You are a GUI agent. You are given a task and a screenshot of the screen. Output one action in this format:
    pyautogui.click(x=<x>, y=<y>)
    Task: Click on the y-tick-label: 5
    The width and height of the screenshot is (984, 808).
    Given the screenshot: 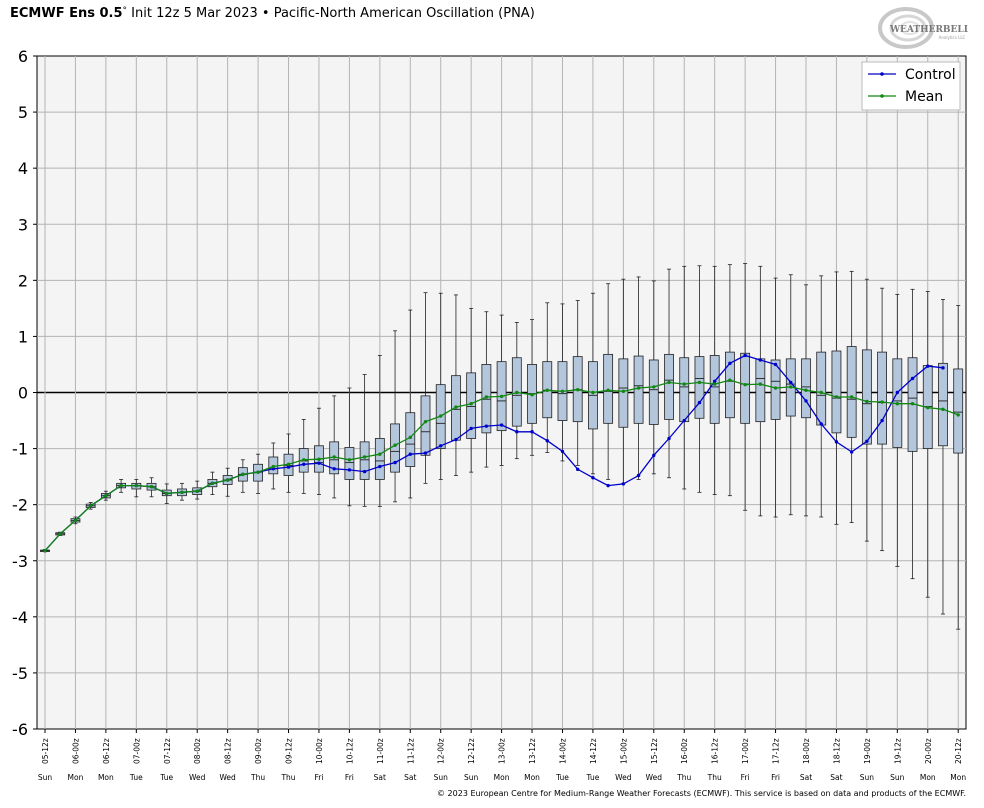 What is the action you would take?
    pyautogui.click(x=23, y=112)
    